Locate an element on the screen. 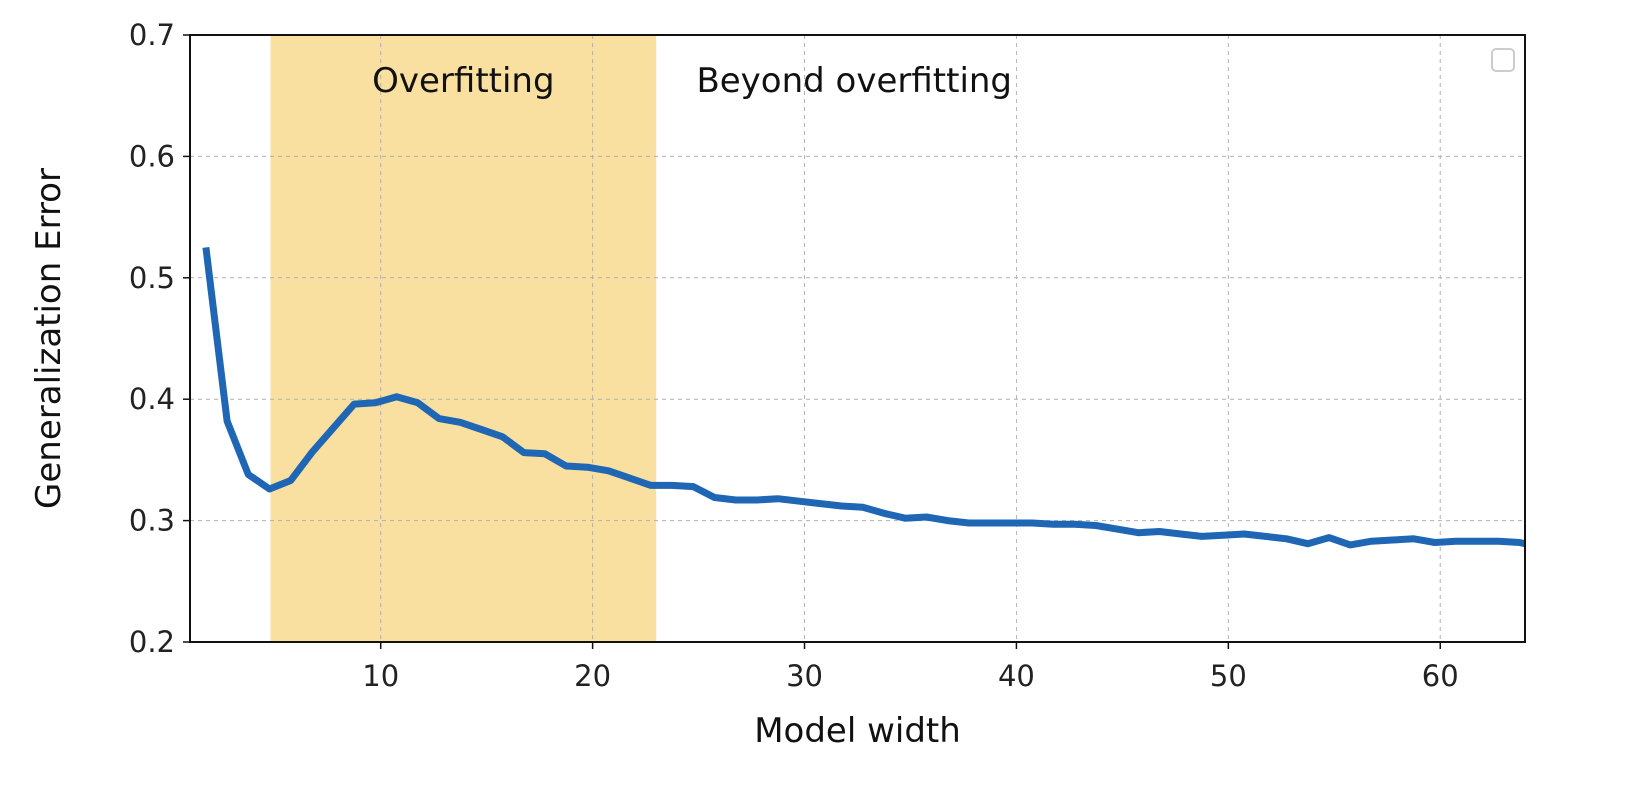 This screenshot has width=1627, height=789. y-tick-label: 0.6 is located at coordinates (152, 156).